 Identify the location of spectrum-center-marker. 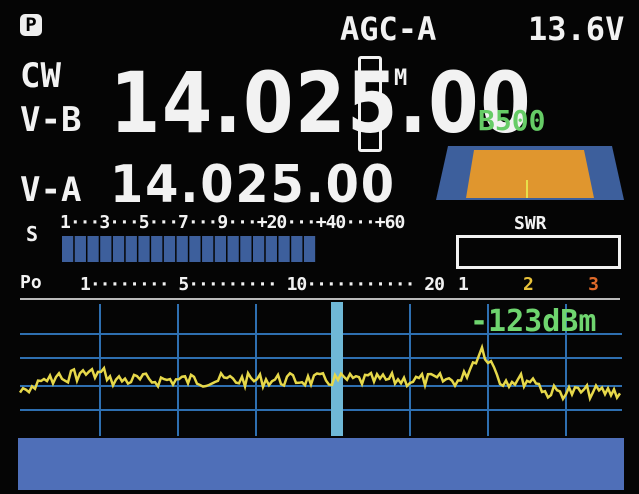
(337, 369).